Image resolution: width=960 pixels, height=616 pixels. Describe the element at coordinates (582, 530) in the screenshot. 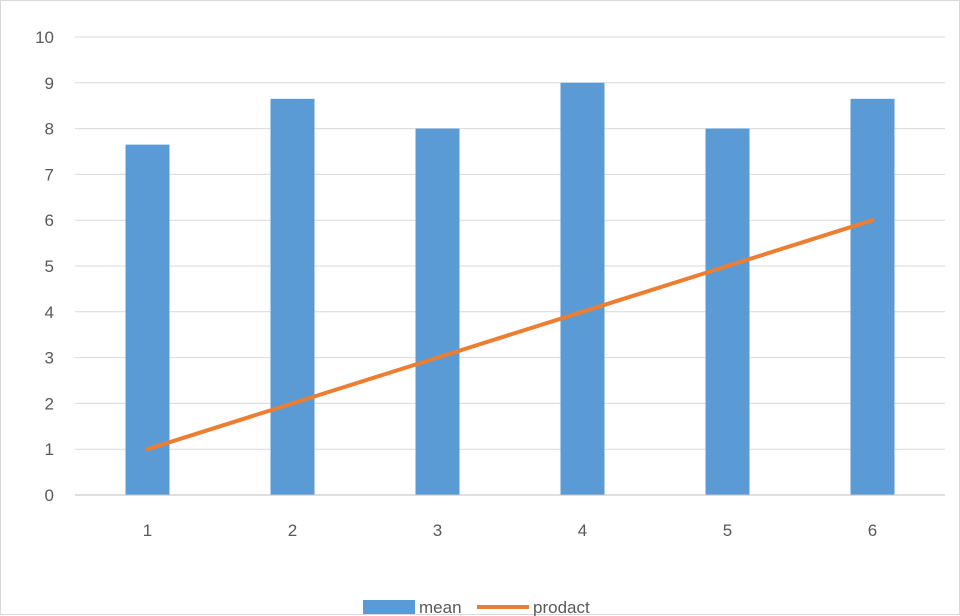

I see `x-tick-label: 4` at that location.